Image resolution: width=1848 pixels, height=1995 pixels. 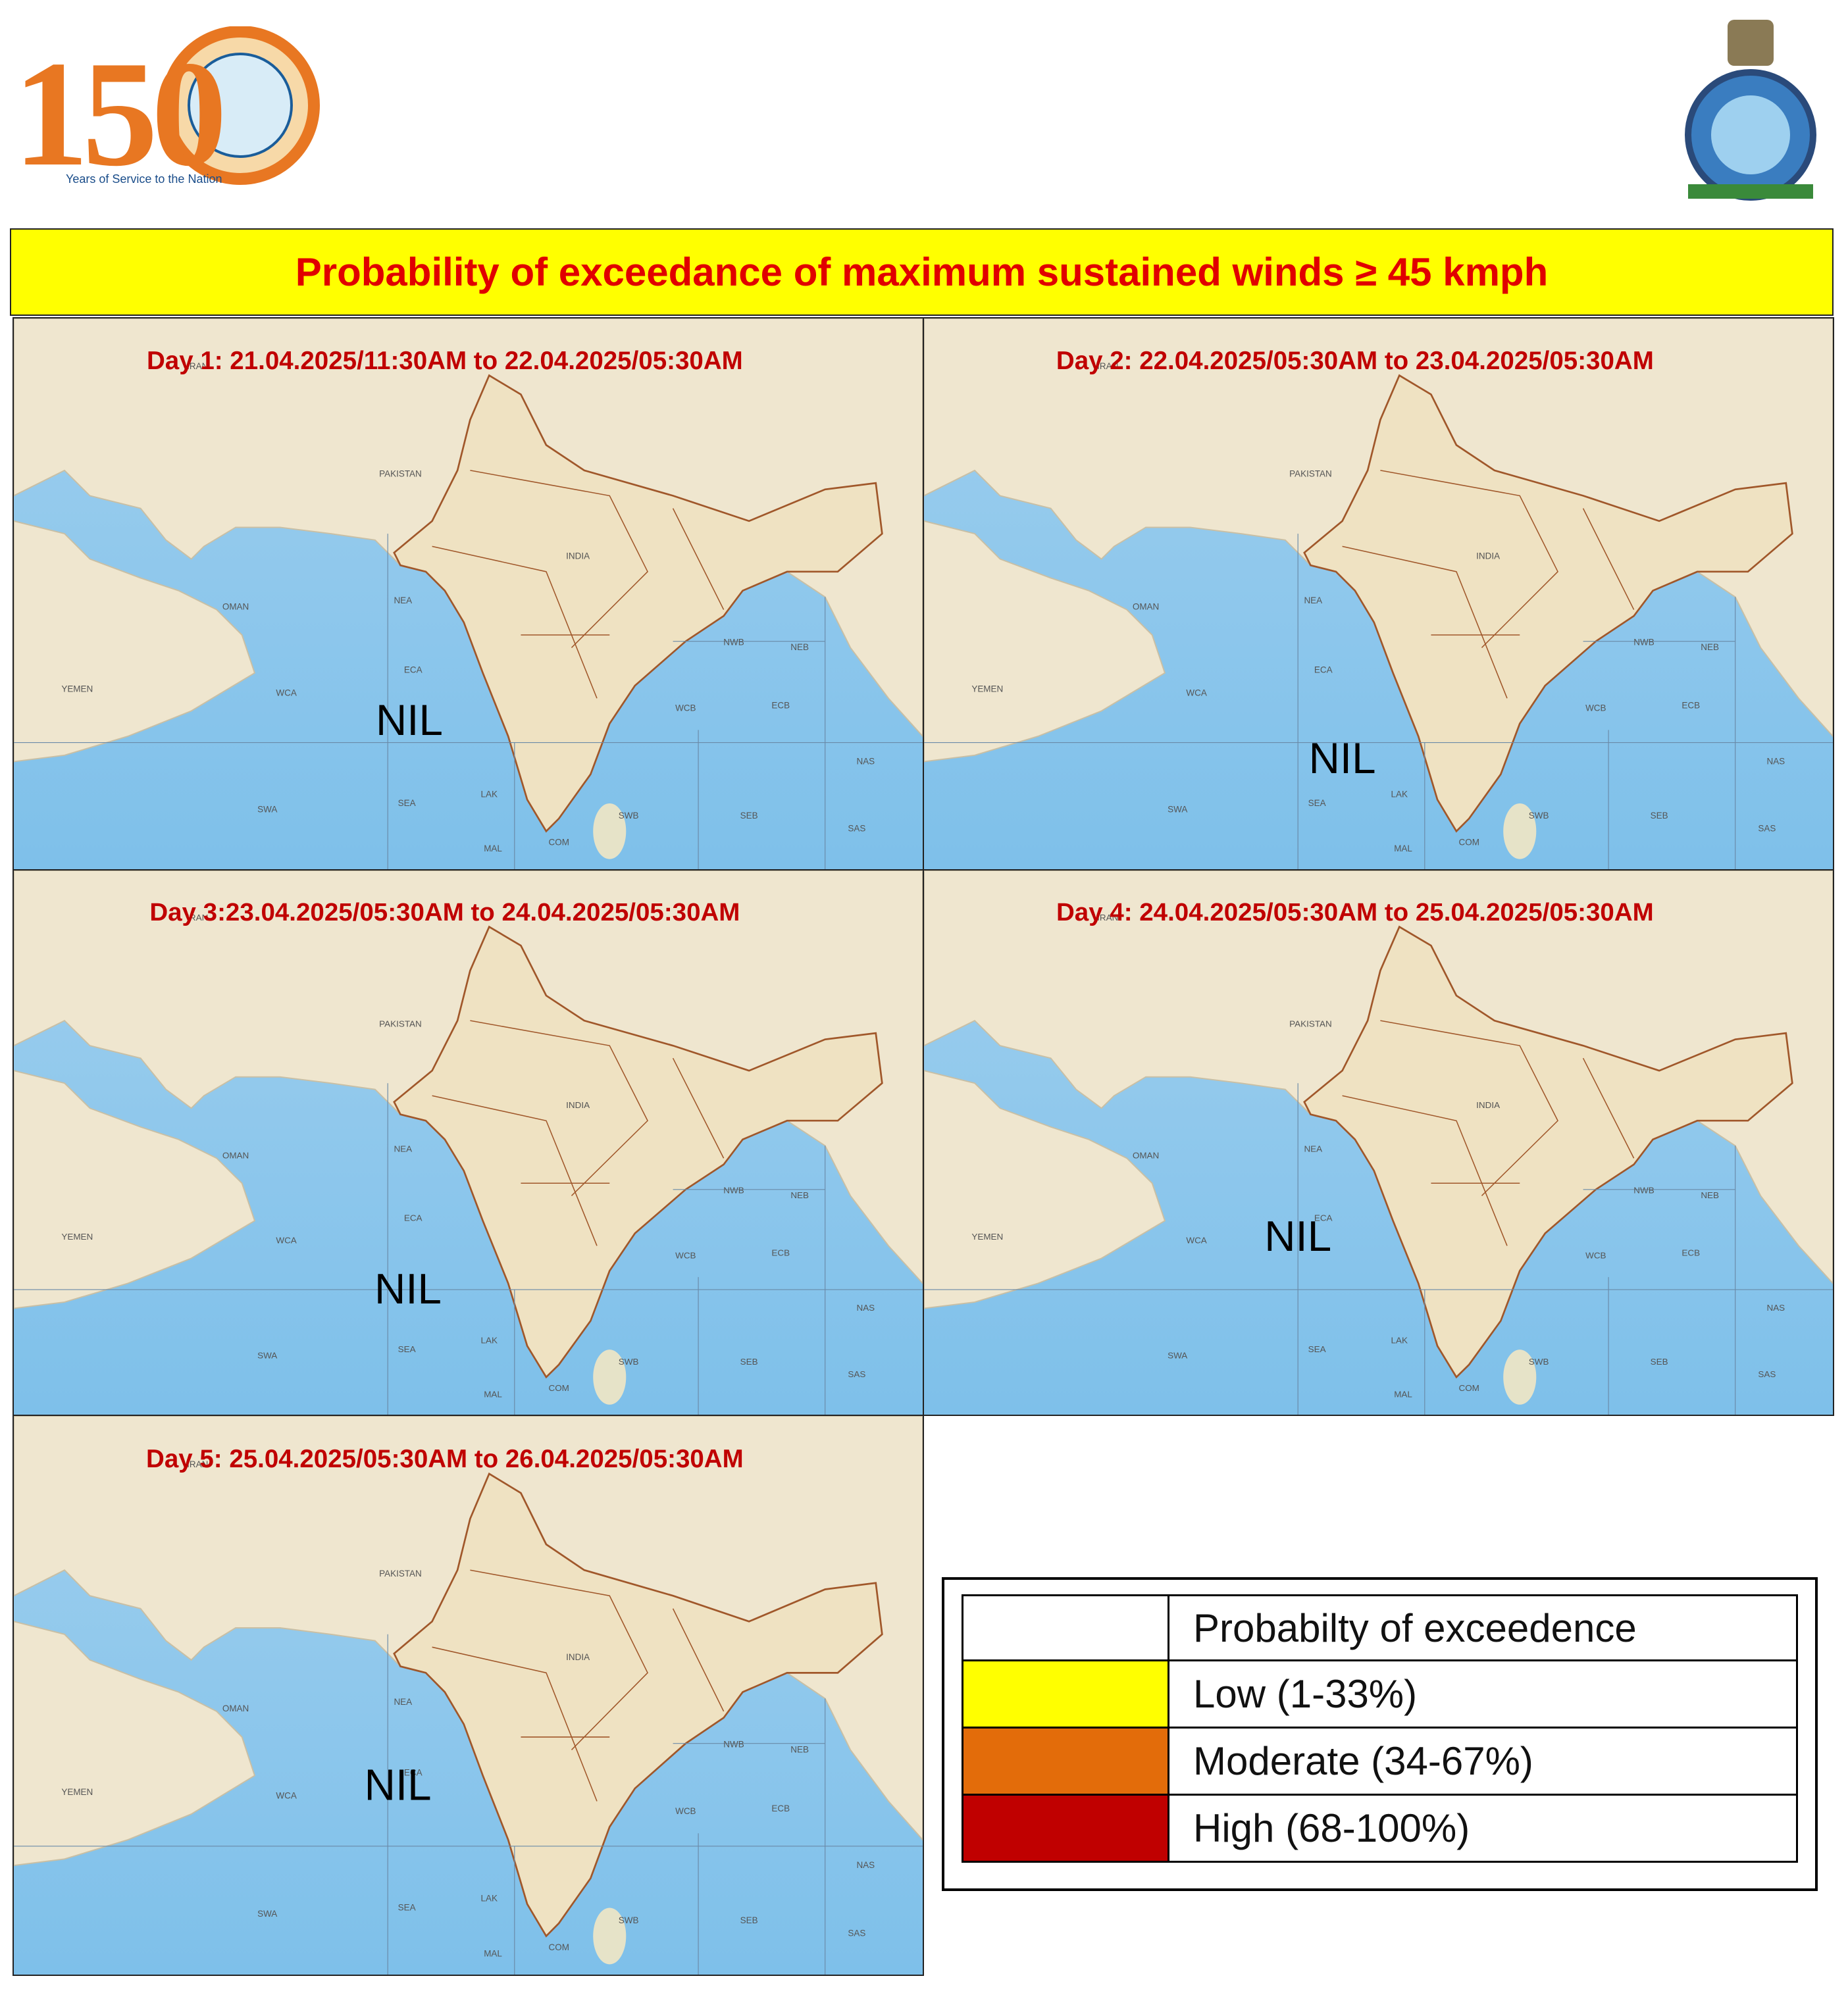 I want to click on legend-label: High (68-100%), so click(x=1331, y=1828).